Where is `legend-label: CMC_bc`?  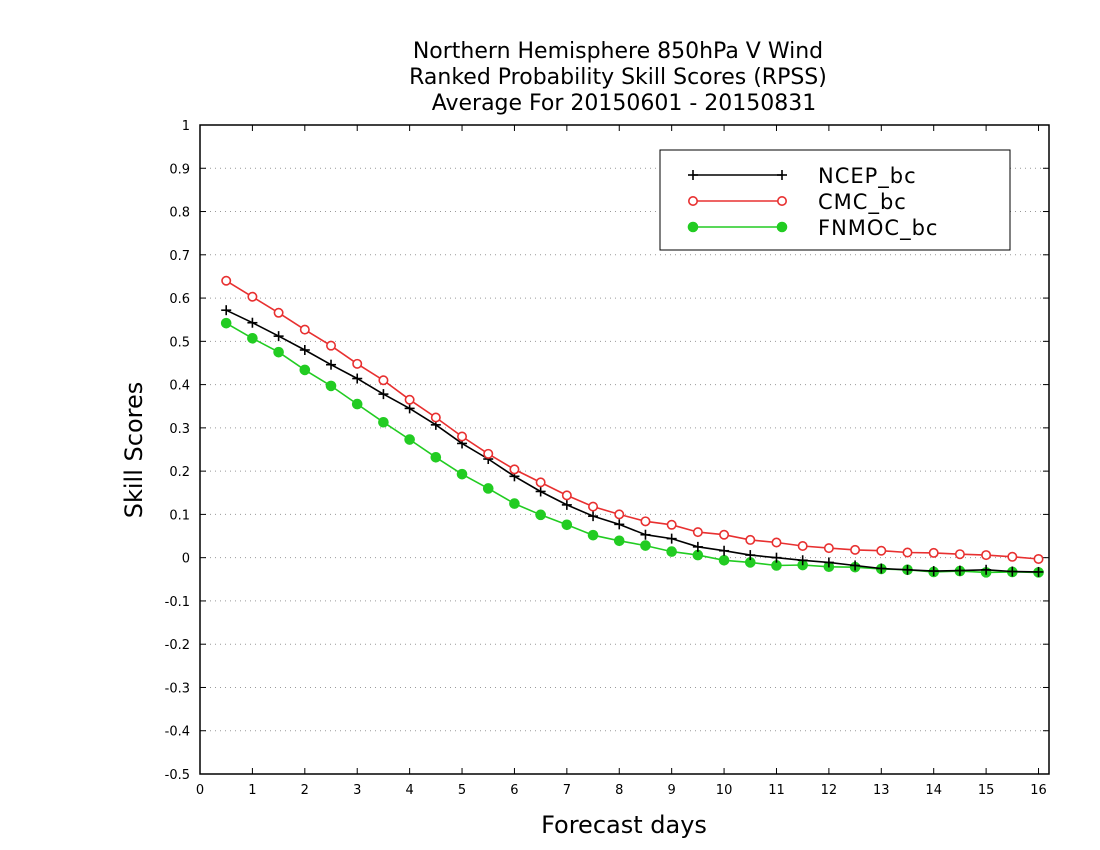 legend-label: CMC_bc is located at coordinates (862, 202).